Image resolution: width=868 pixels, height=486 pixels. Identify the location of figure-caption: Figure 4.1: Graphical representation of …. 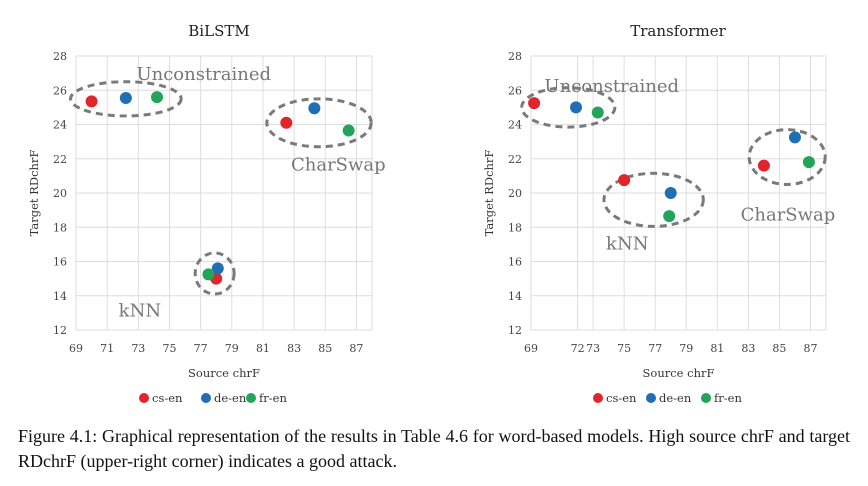
(434, 448).